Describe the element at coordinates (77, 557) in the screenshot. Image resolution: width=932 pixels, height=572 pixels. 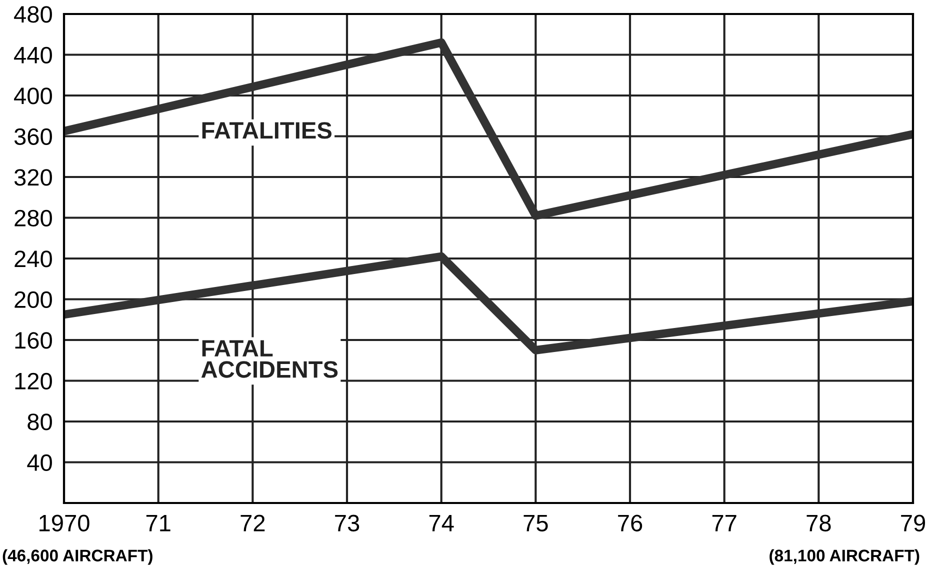
I see `text: (46,600 AIRCRAFT)` at that location.